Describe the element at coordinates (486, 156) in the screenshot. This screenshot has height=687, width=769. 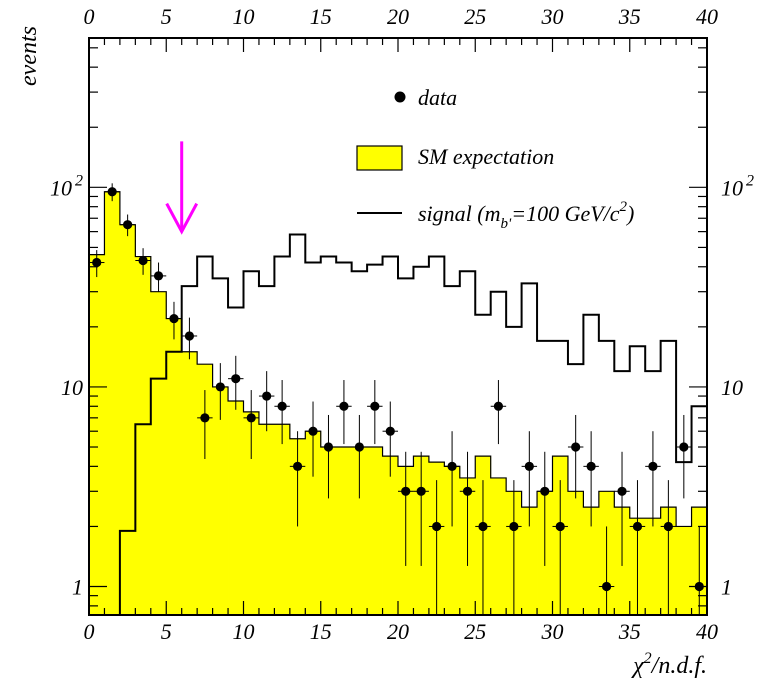
I see `legend-sm-label: SM expectation` at that location.